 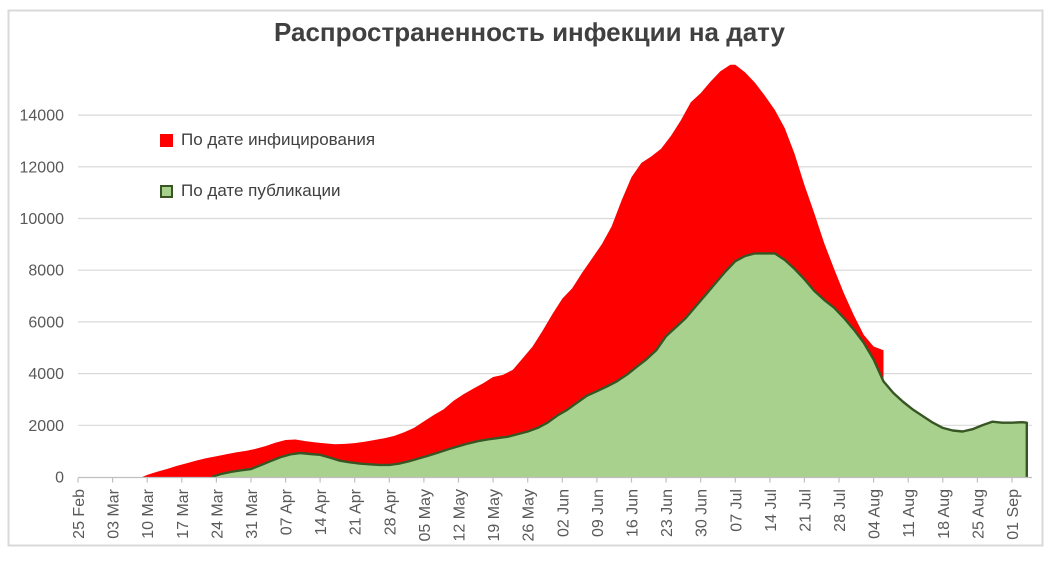 What do you see at coordinates (42, 167) in the screenshot?
I see `y-tick-label: 12000` at bounding box center [42, 167].